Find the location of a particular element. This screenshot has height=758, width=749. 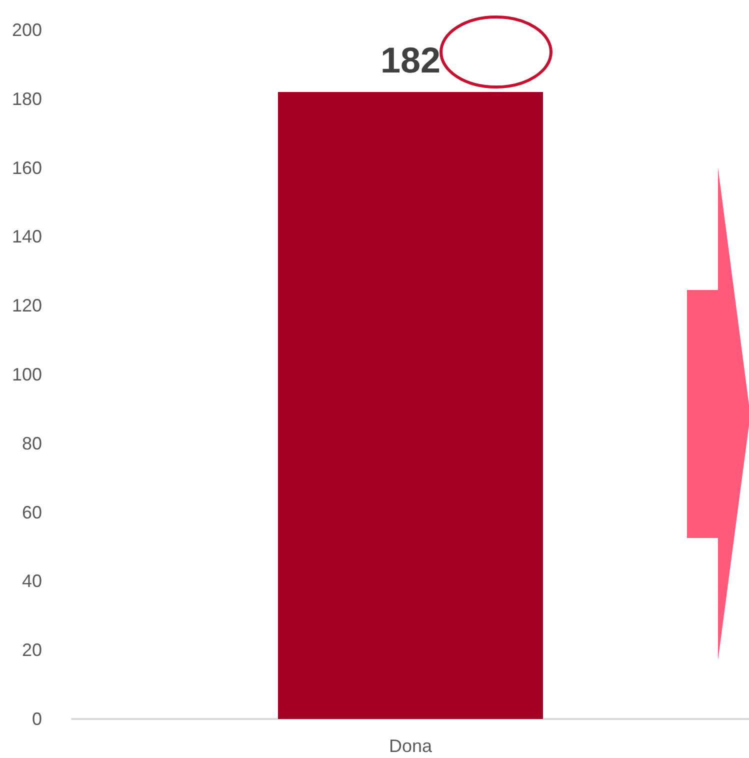

y-tick-label: 0 is located at coordinates (37, 719).